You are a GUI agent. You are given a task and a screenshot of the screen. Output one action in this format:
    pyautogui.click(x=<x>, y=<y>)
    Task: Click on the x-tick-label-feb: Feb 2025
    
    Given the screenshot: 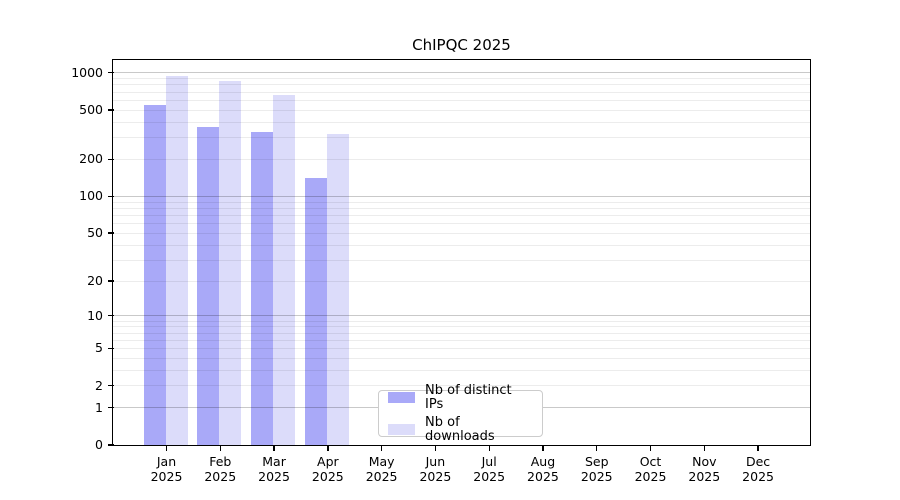 What is the action you would take?
    pyautogui.click(x=220, y=469)
    